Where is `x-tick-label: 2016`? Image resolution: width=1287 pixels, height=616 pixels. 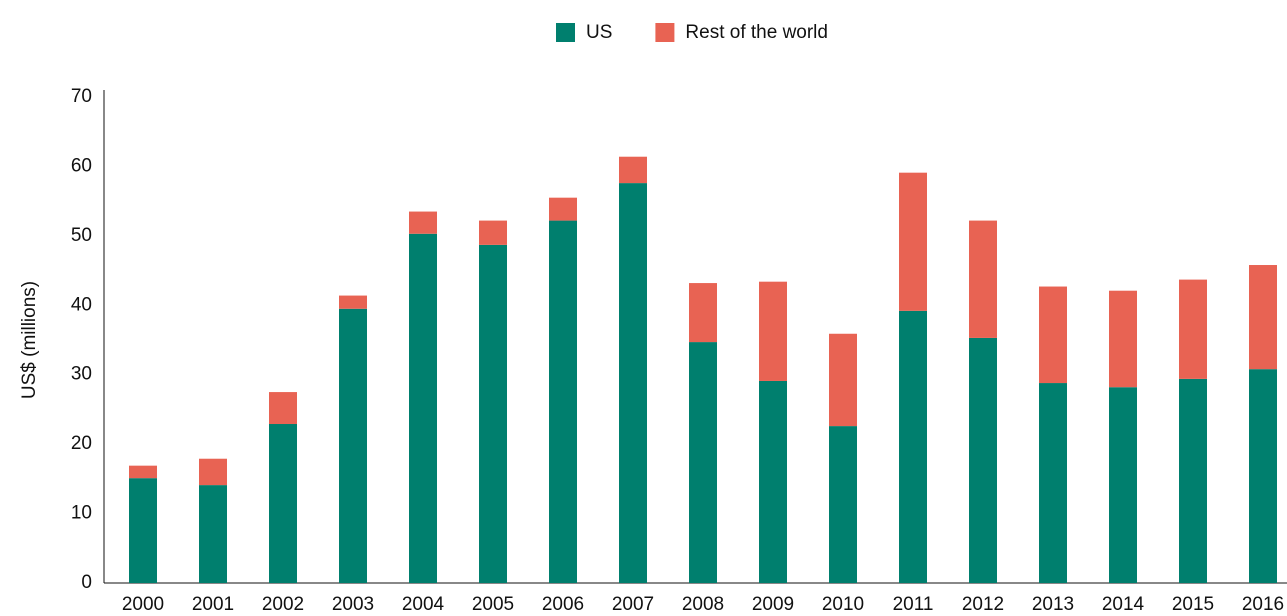 x-tick-label: 2016 is located at coordinates (1263, 604).